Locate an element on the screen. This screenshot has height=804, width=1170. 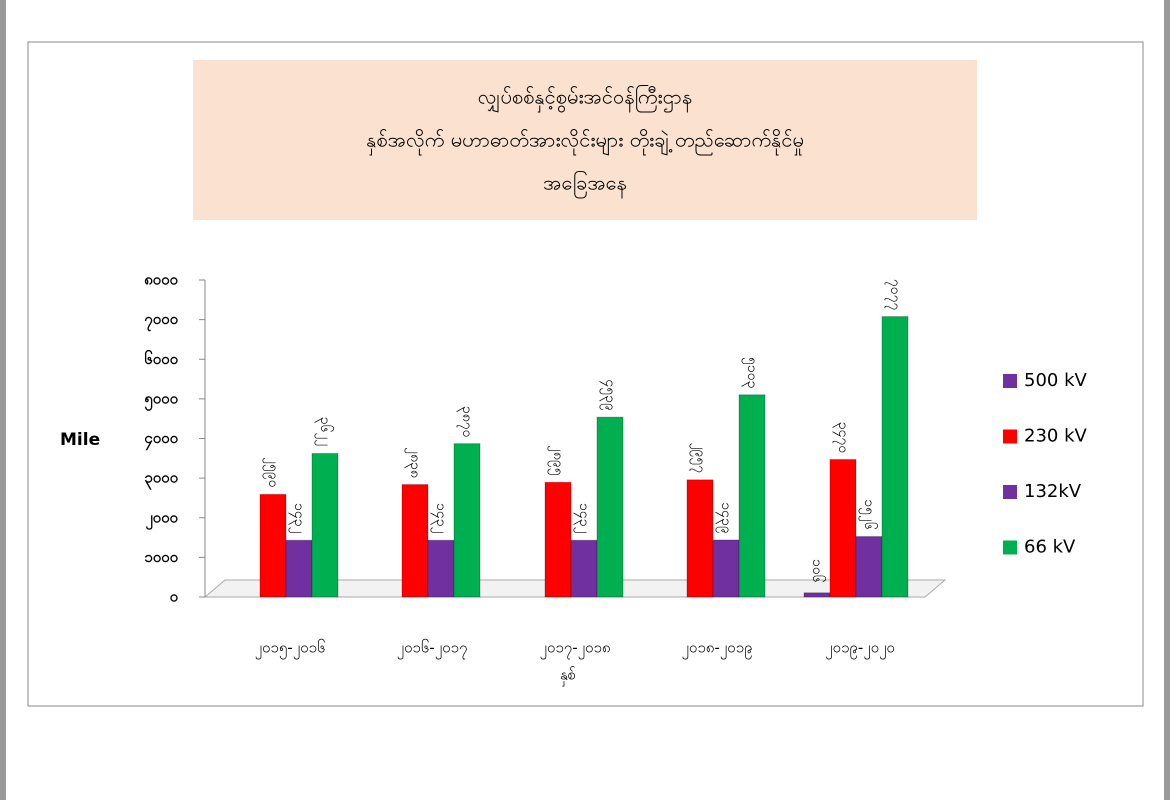
y-tick-label: ၁၀၀၀ is located at coordinates (161, 557).